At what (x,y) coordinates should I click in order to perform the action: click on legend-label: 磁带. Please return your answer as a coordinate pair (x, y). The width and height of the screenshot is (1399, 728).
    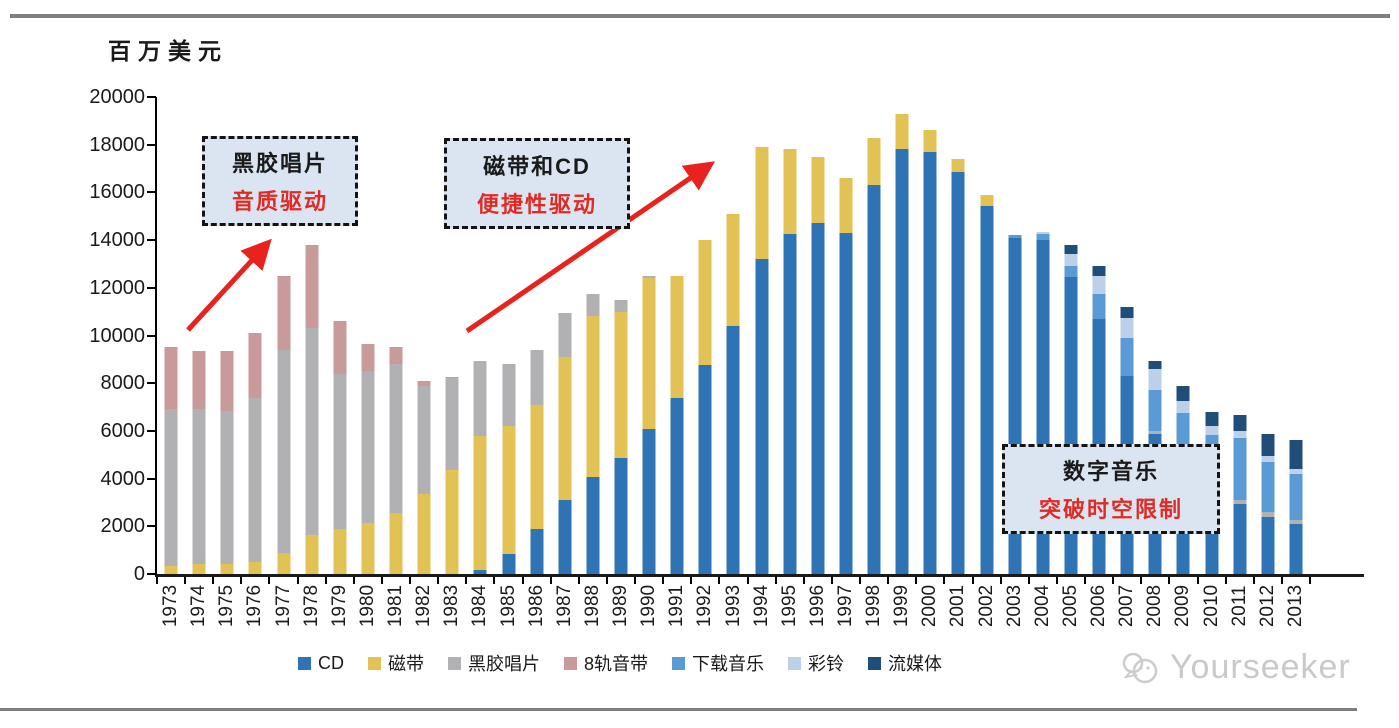
    Looking at the image, I should click on (405, 664).